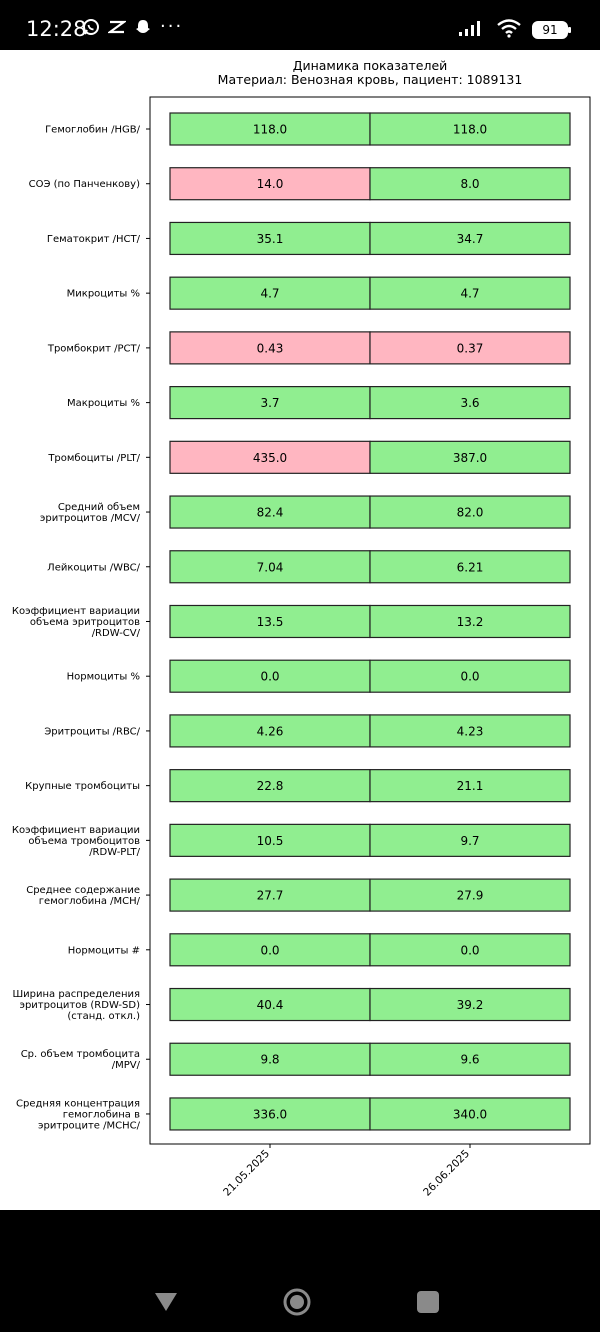 The height and width of the screenshot is (1332, 600). Describe the element at coordinates (270, 896) in the screenshot. I see `cell-value: 27.7` at that location.